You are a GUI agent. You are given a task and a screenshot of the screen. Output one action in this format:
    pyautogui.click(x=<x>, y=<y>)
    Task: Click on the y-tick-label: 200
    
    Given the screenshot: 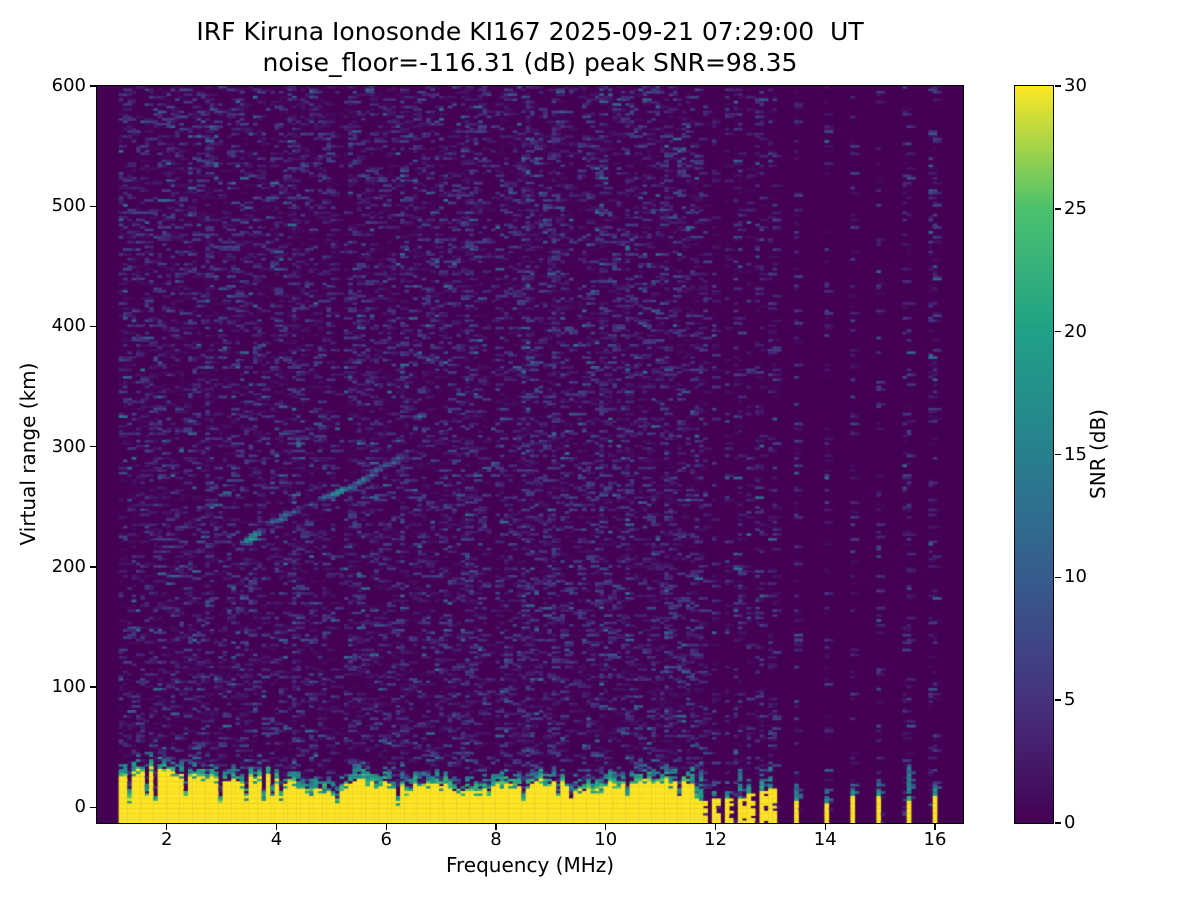 What is the action you would take?
    pyautogui.click(x=68, y=566)
    